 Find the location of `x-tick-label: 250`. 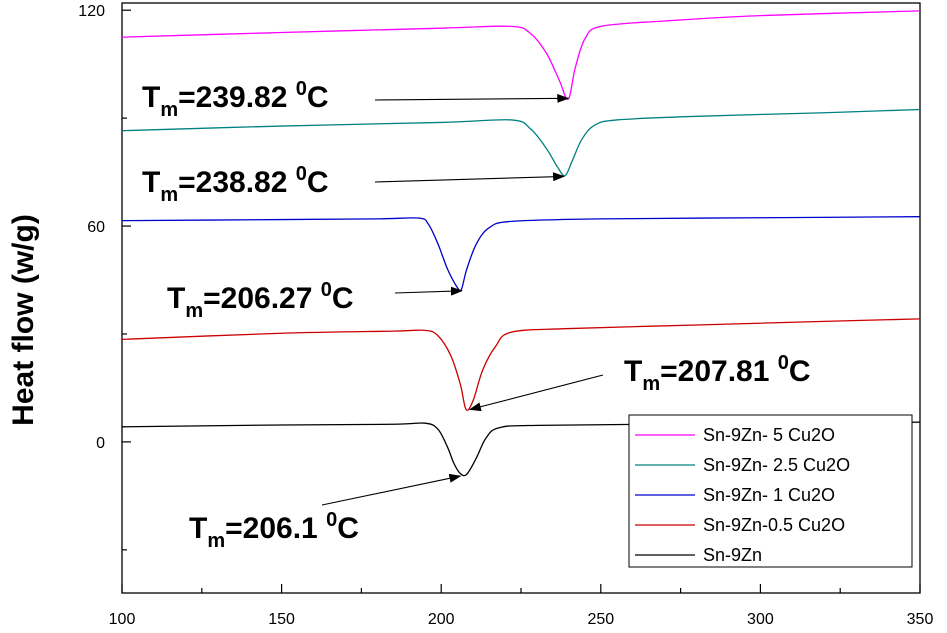

x-tick-label: 250 is located at coordinates (600, 619).